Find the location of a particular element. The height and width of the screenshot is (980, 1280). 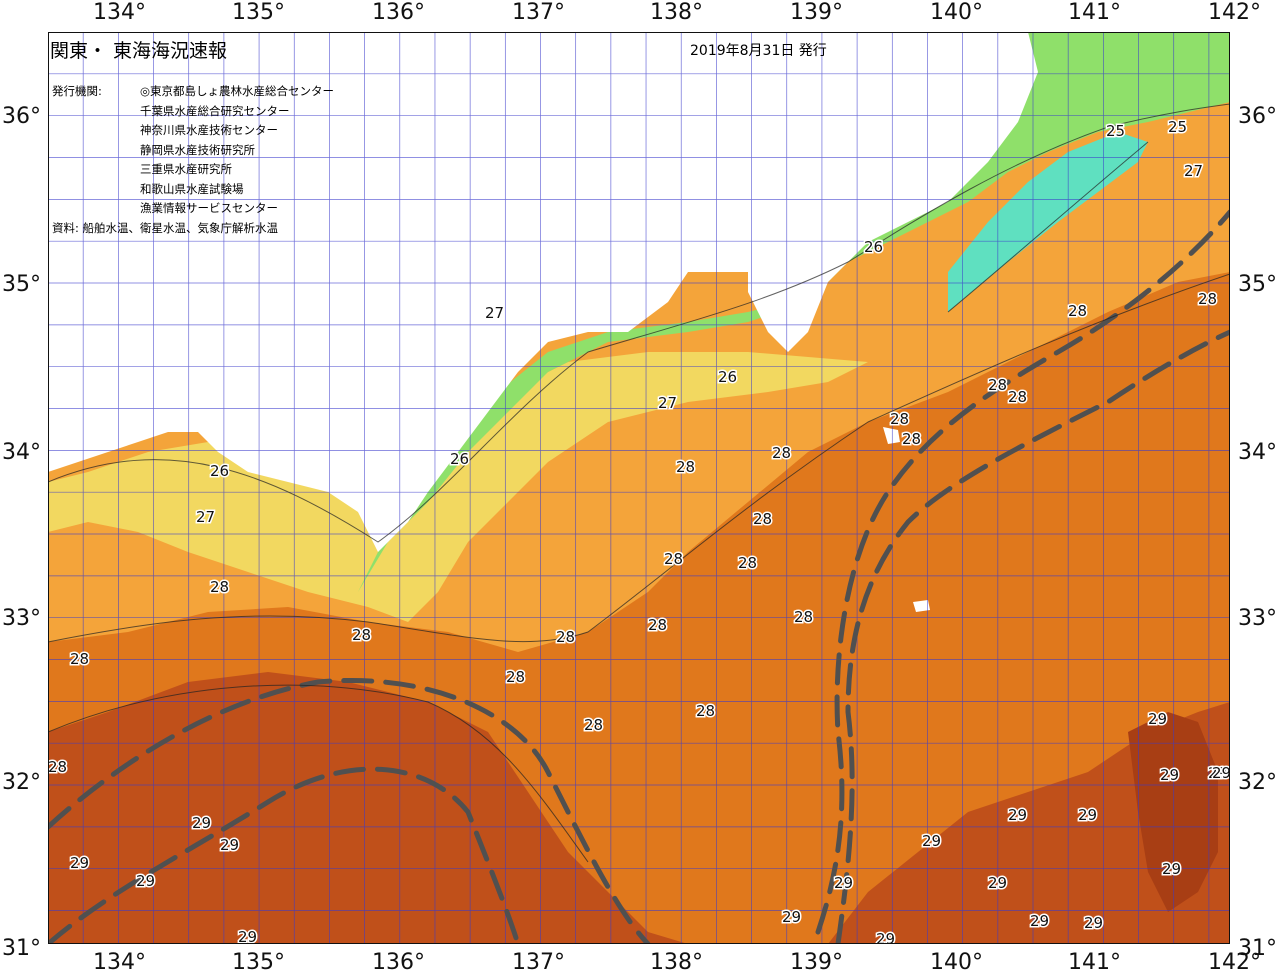

land-izu-kanto is located at coordinates (893, 192).